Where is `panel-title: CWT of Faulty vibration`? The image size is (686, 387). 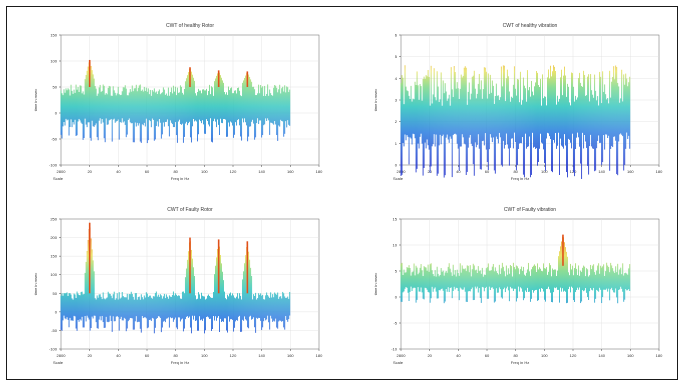
panel-title: CWT of Faulty vibration is located at coordinates (530, 210).